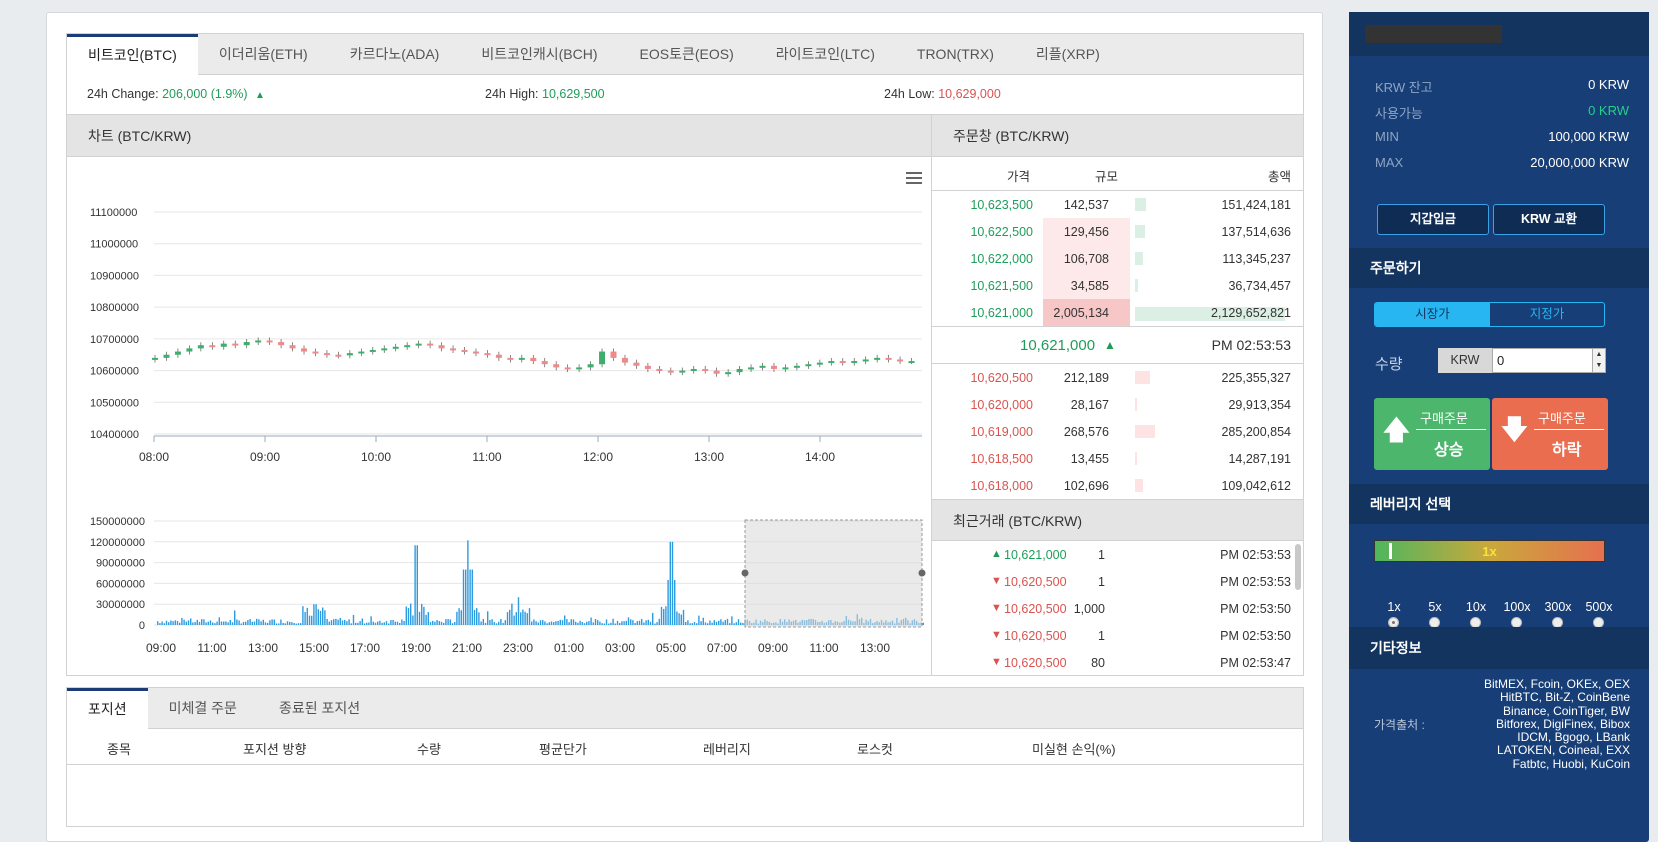 Image resolution: width=1658 pixels, height=842 pixels. What do you see at coordinates (314, 648) in the screenshot?
I see `x-tick-label: 15:00` at bounding box center [314, 648].